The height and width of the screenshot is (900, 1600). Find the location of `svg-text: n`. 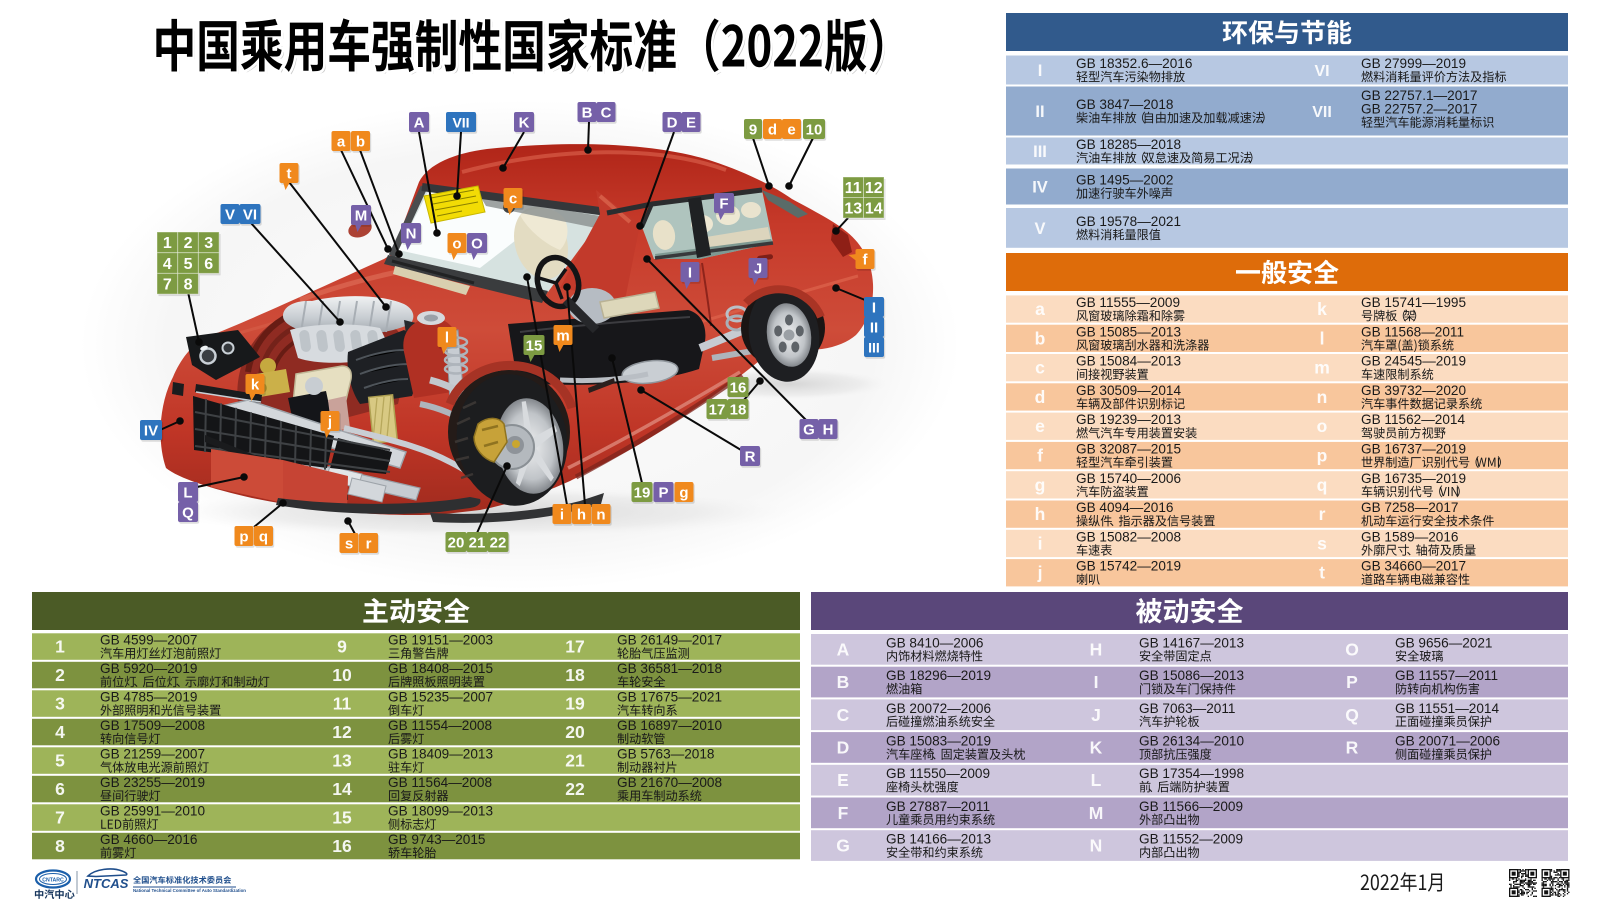

svg-text: n is located at coordinates (1322, 397).